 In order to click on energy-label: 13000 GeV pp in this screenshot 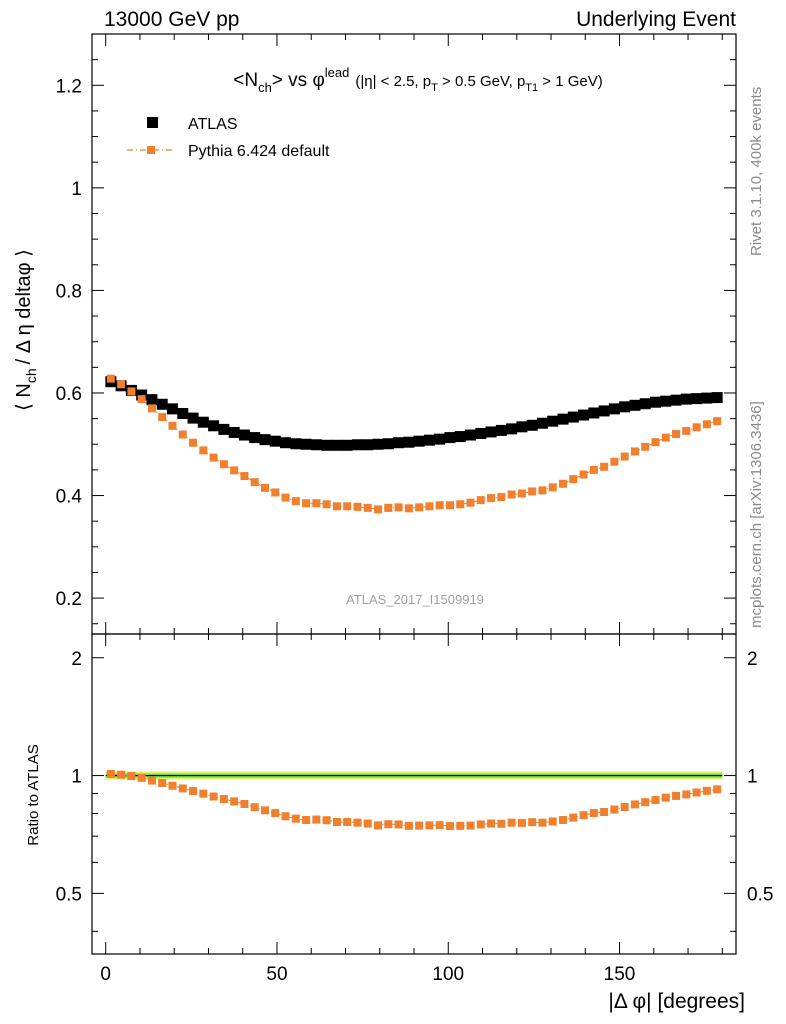, I will do `click(172, 19)`.